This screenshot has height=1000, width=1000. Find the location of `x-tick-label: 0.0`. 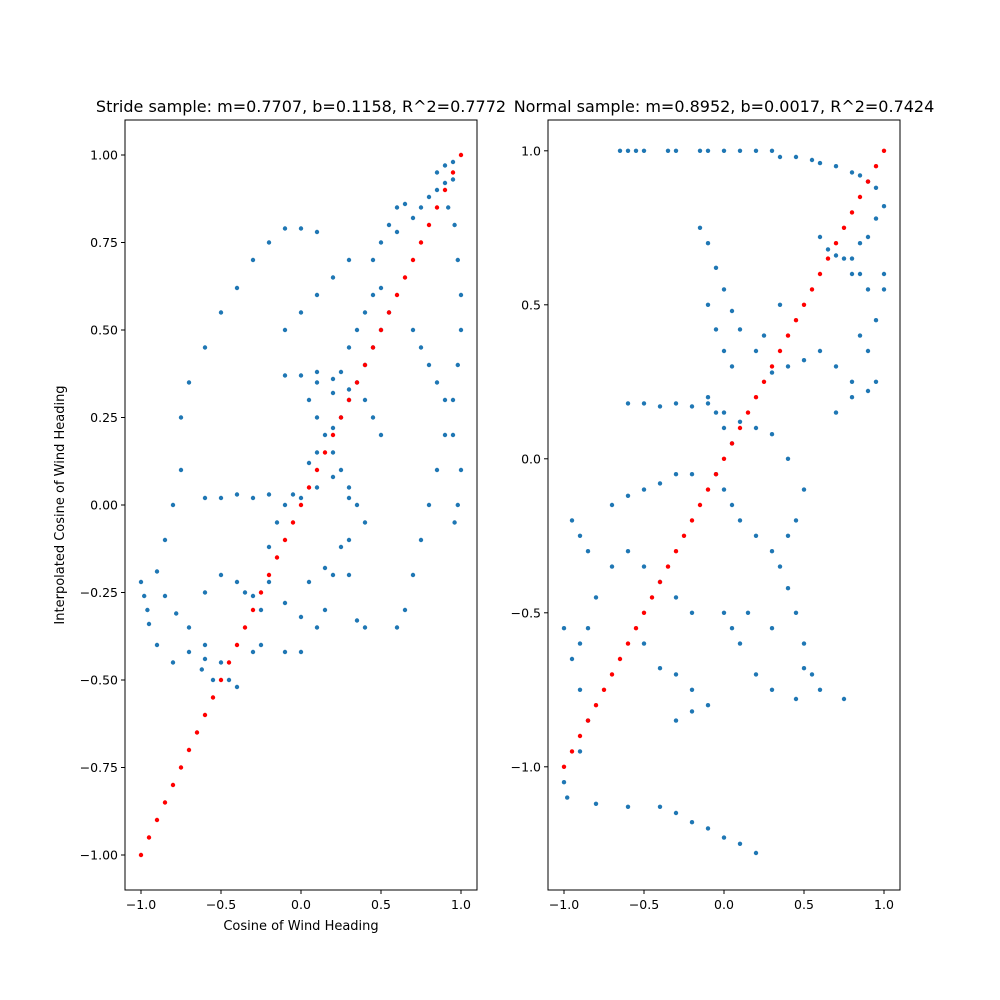

x-tick-label: 0.0 is located at coordinates (724, 904).